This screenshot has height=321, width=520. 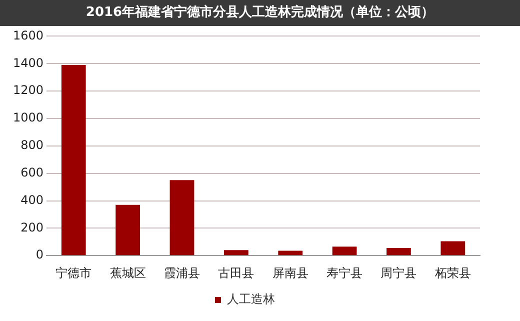 What do you see at coordinates (290, 273) in the screenshot?
I see `x-tick-label: 屏南县` at bounding box center [290, 273].